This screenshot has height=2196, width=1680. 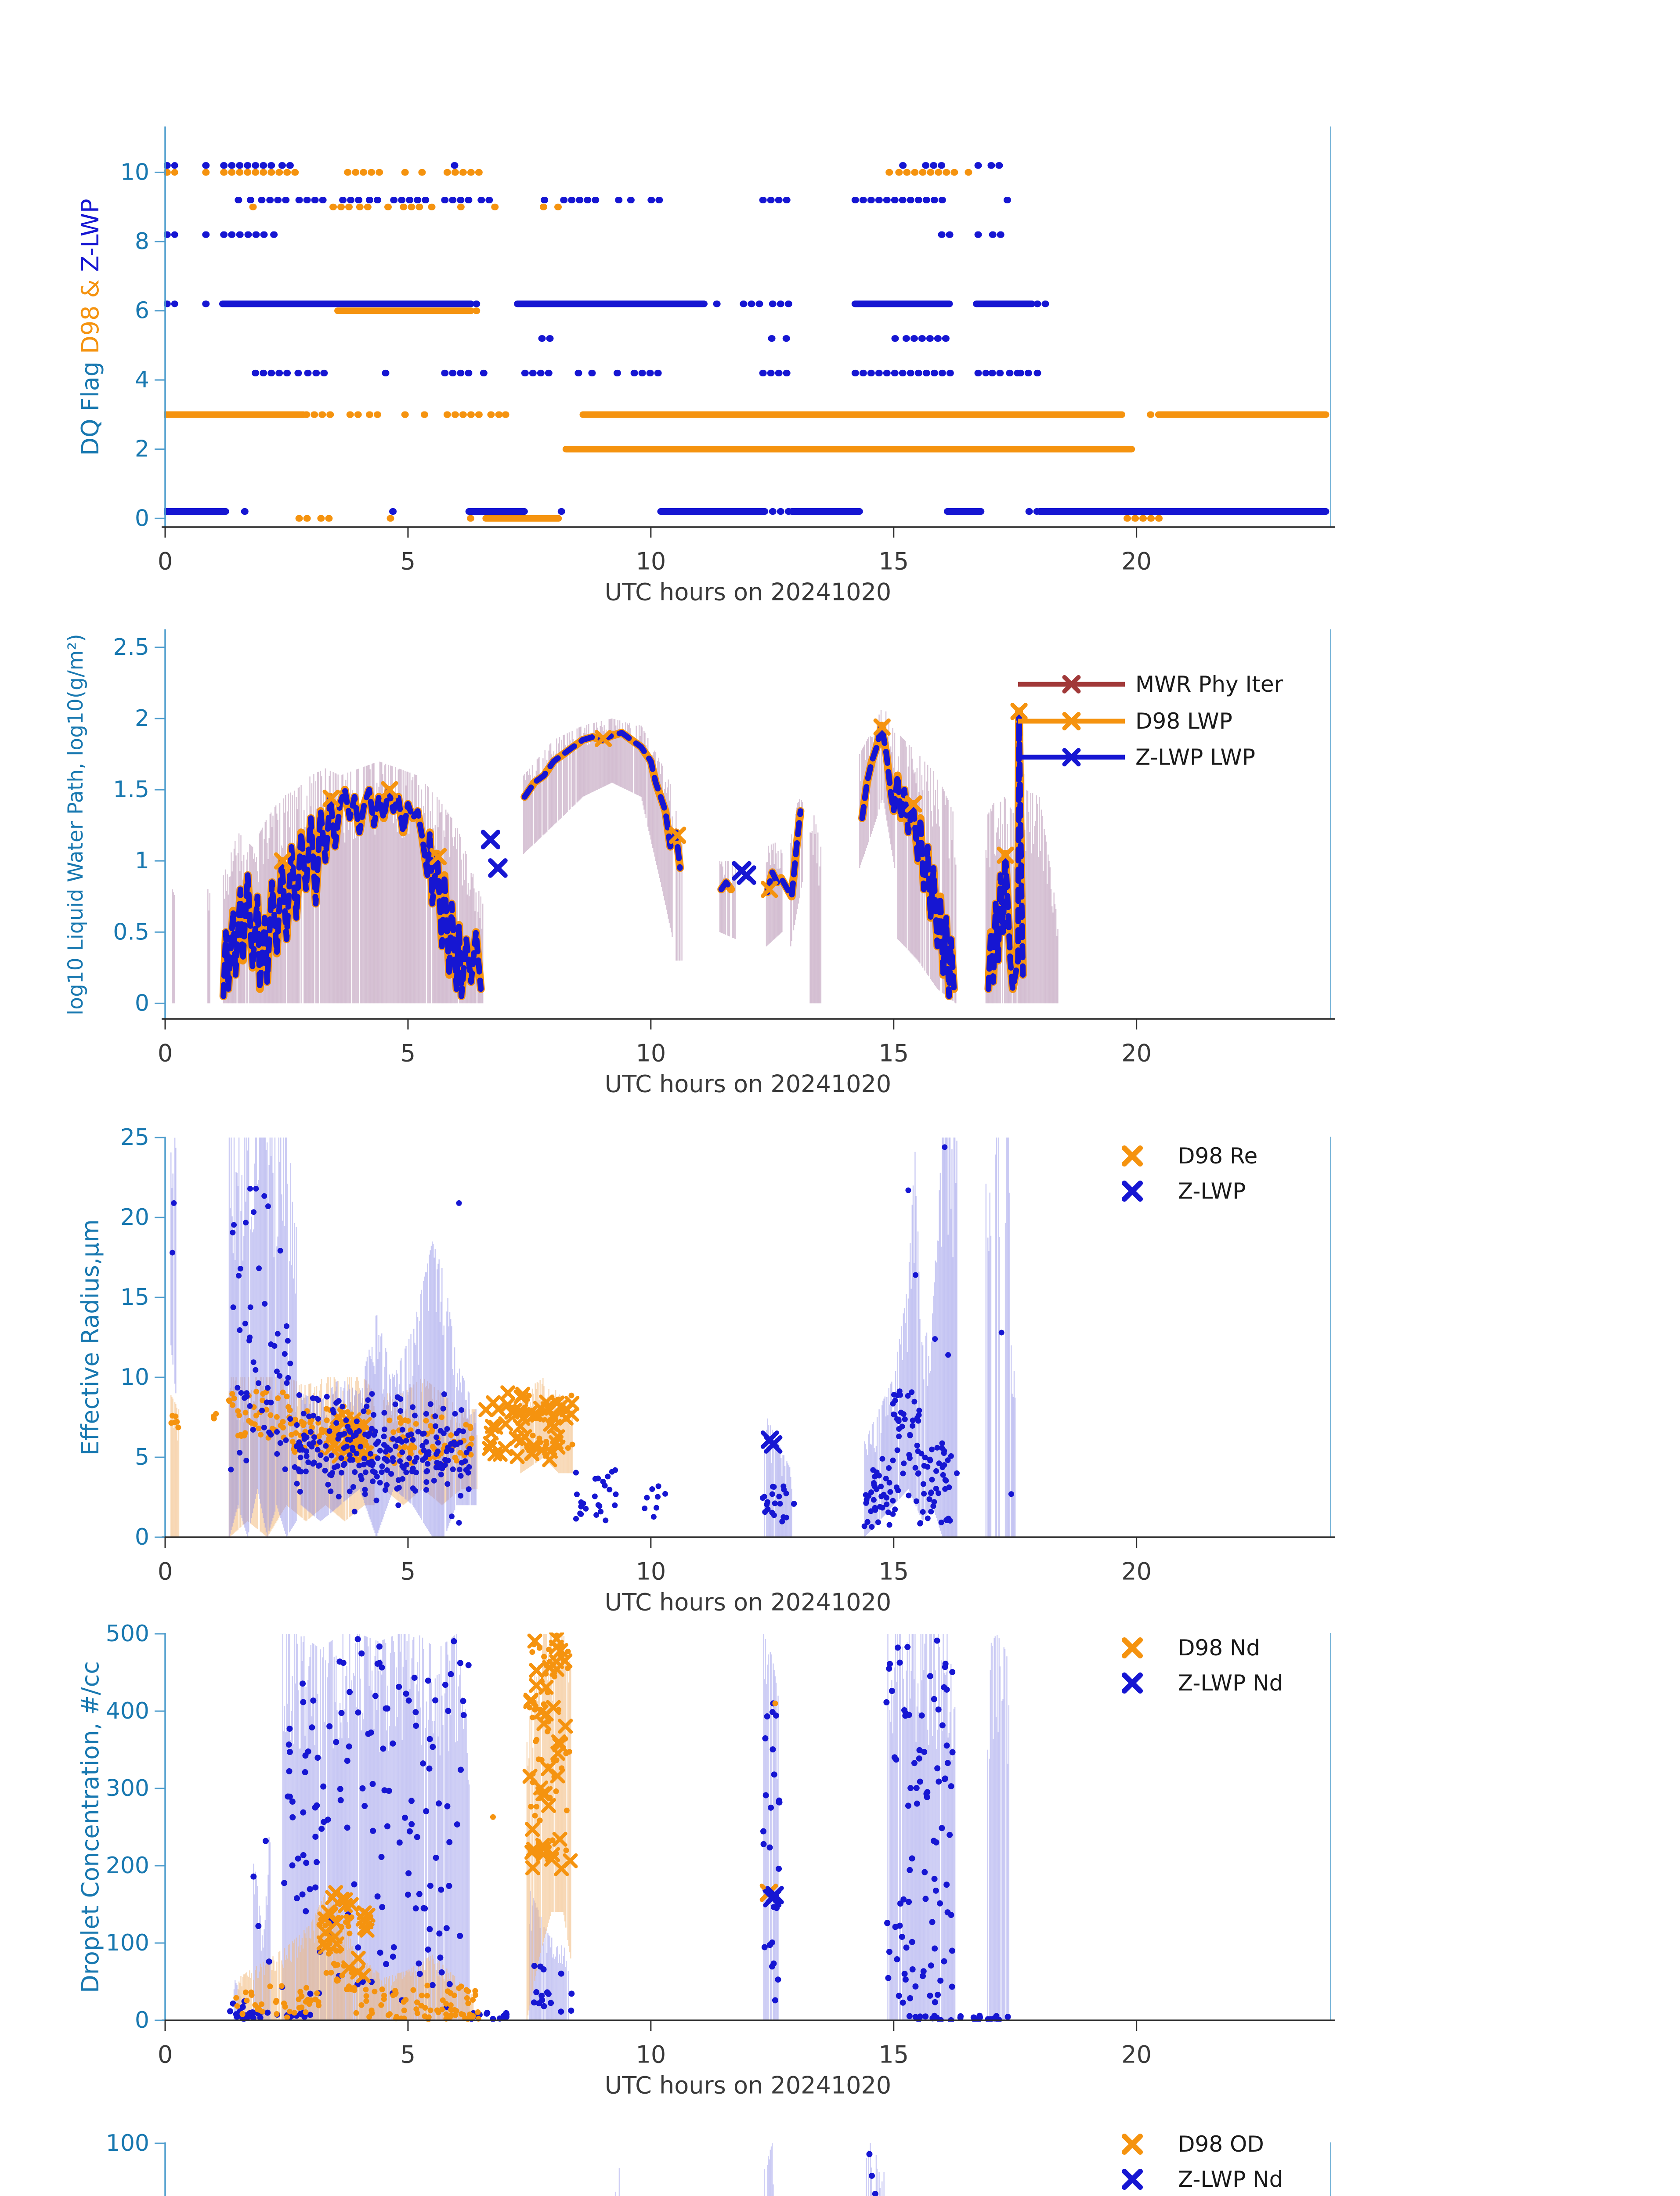 What do you see at coordinates (1219, 1648) in the screenshot?
I see `legend-entry-label: D98 Nd` at bounding box center [1219, 1648].